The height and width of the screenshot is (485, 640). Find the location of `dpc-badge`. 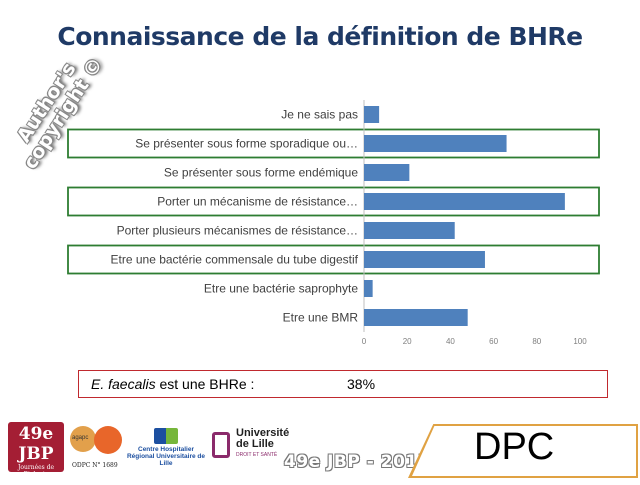

dpc-badge is located at coordinates (524, 451).